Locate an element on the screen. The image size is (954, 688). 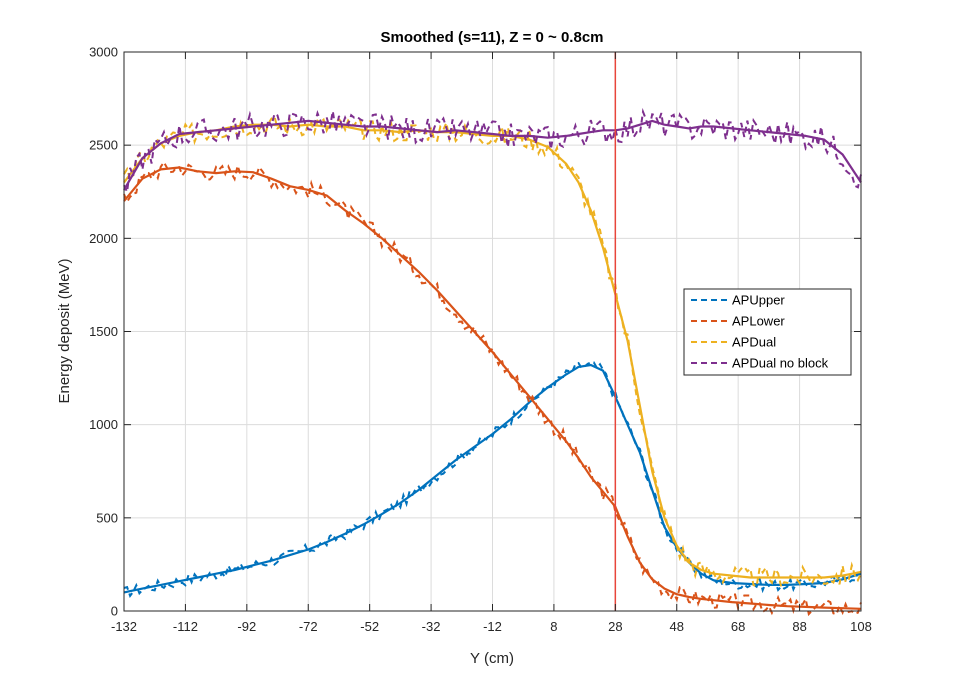
x-tick-label: -132 is located at coordinates (124, 626).